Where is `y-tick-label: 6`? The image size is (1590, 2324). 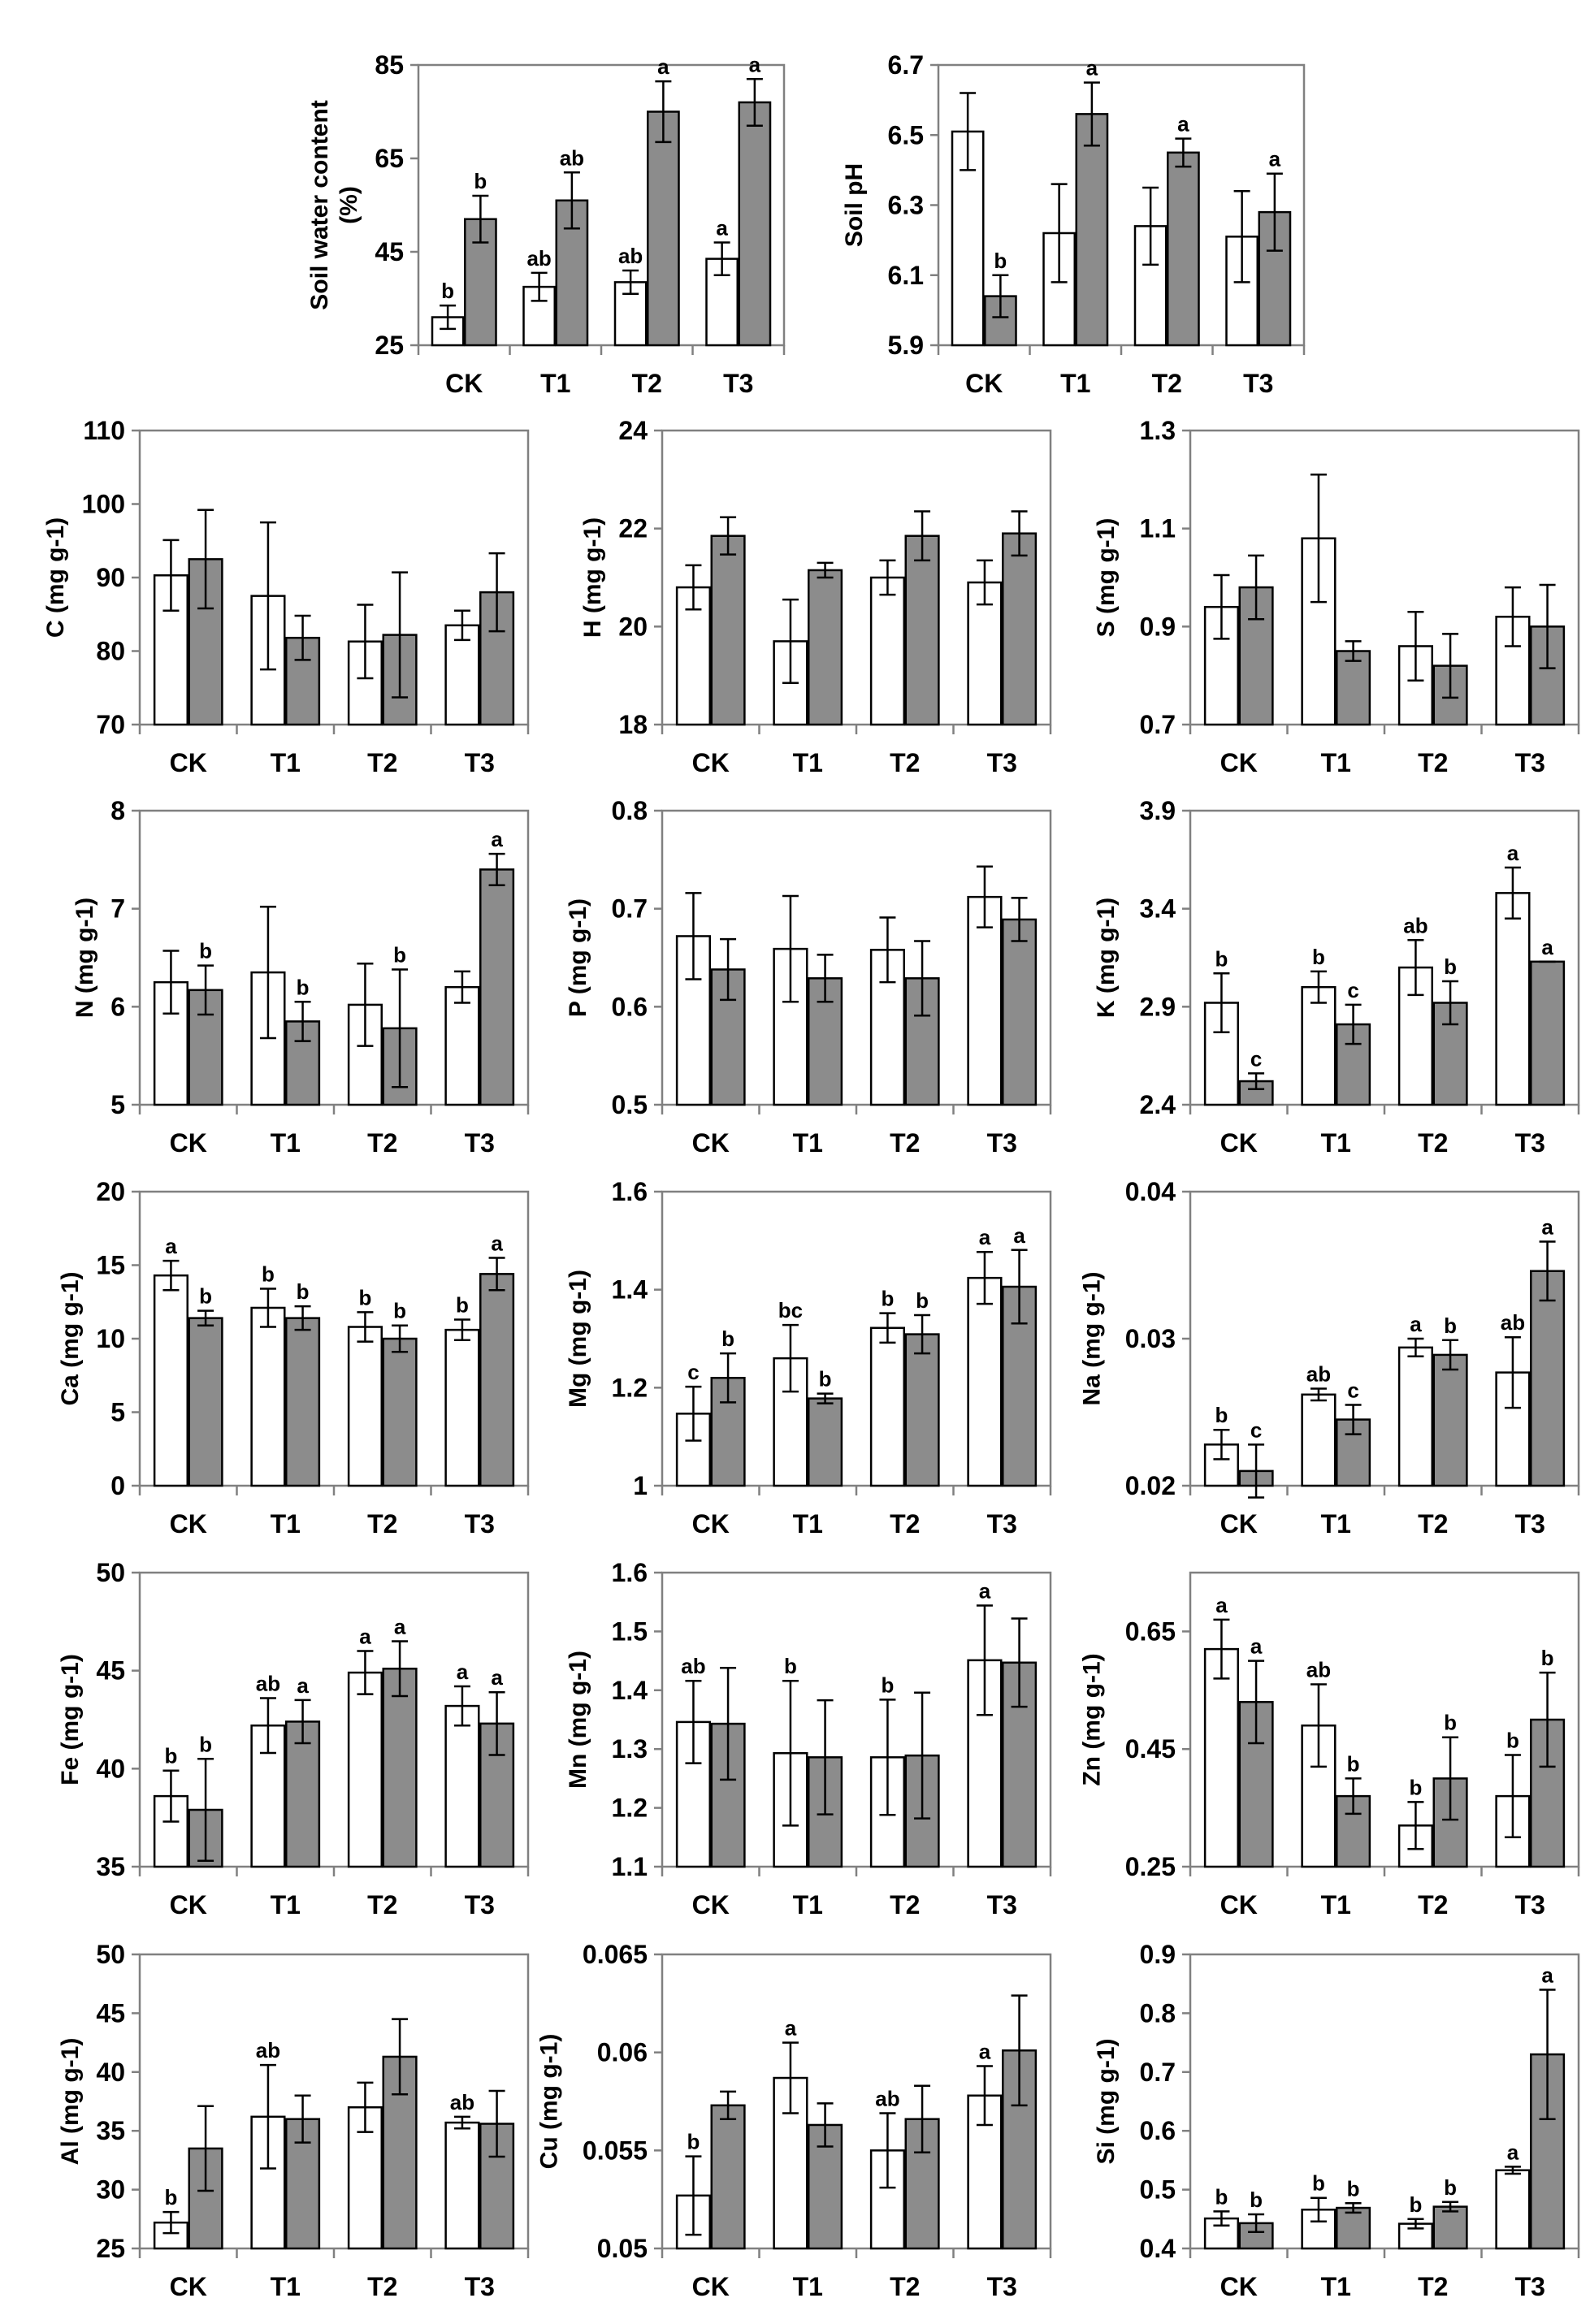
y-tick-label: 6 is located at coordinates (117, 1006).